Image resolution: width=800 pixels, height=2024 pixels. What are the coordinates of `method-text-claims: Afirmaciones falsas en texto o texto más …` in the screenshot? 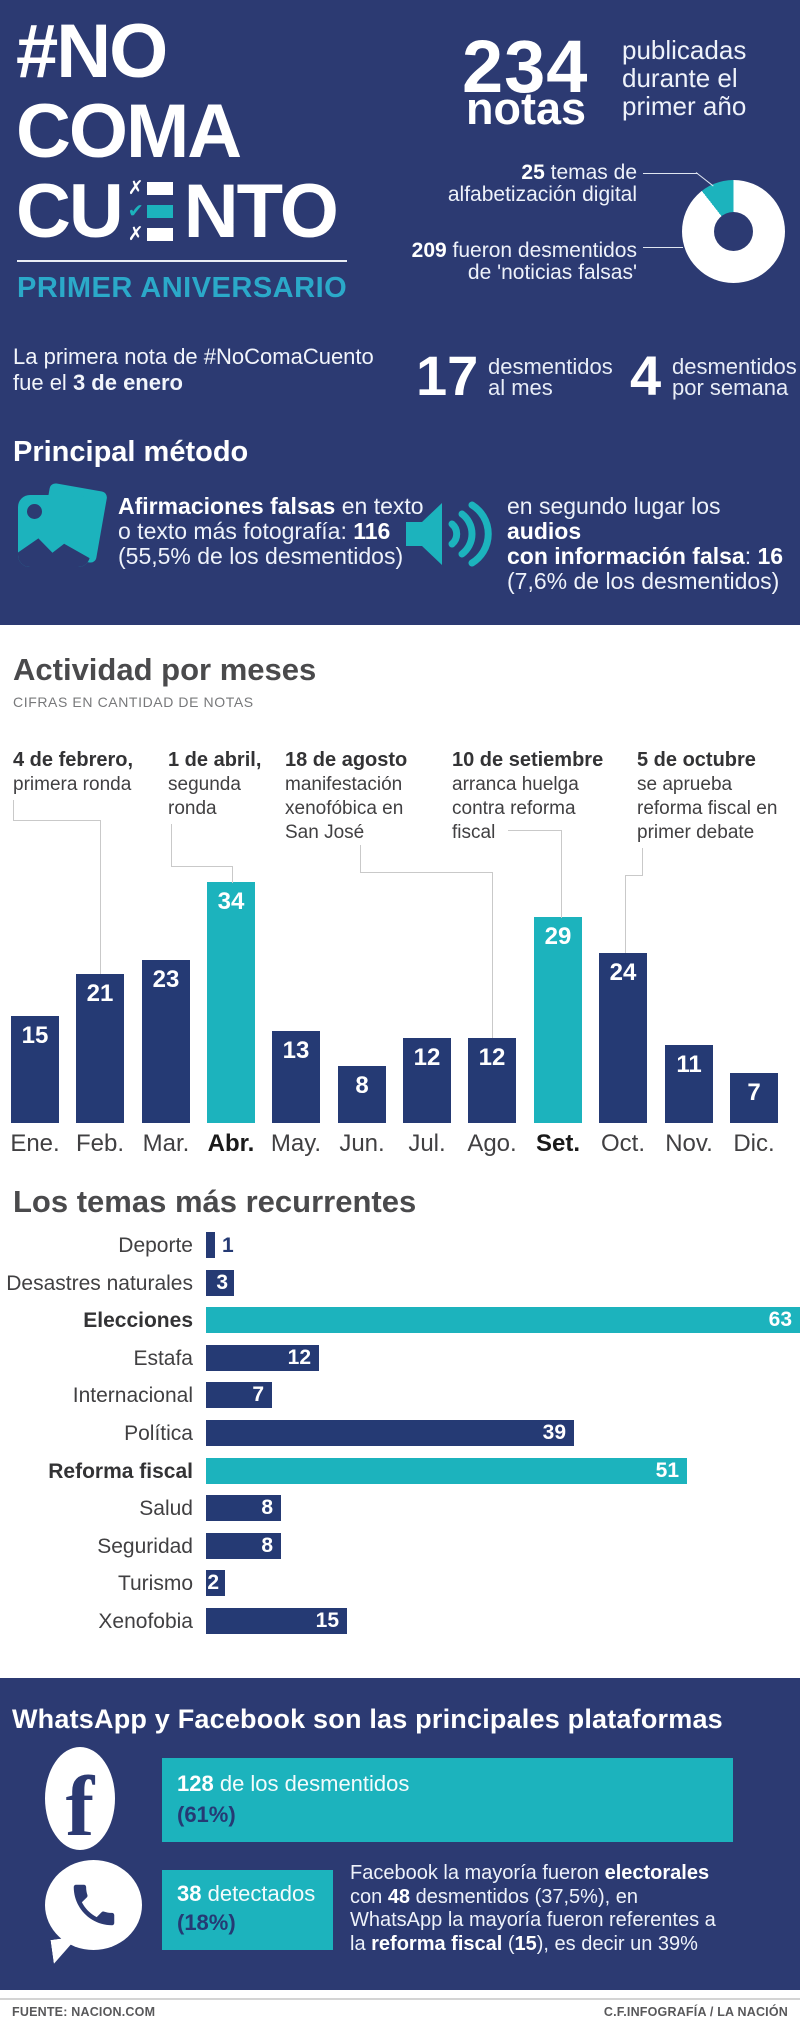 It's located at (271, 531).